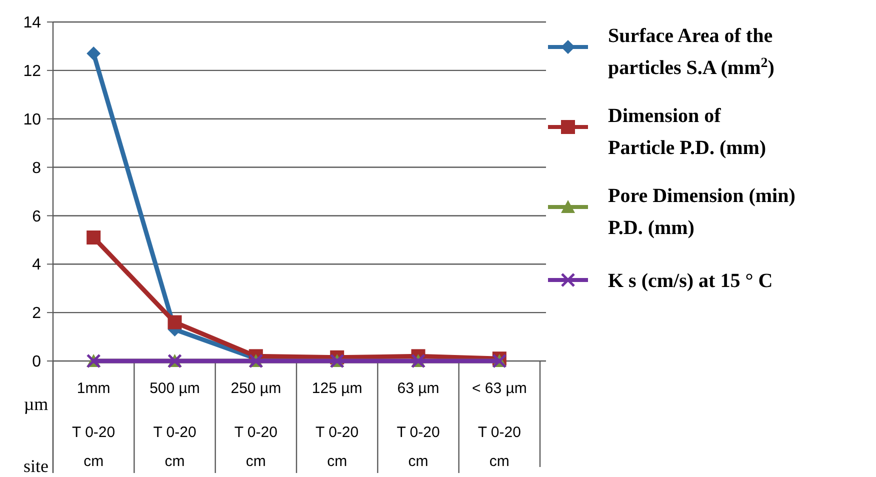  What do you see at coordinates (418, 425) in the screenshot?
I see `category-label: 63 µm T 0-20 cm` at bounding box center [418, 425].